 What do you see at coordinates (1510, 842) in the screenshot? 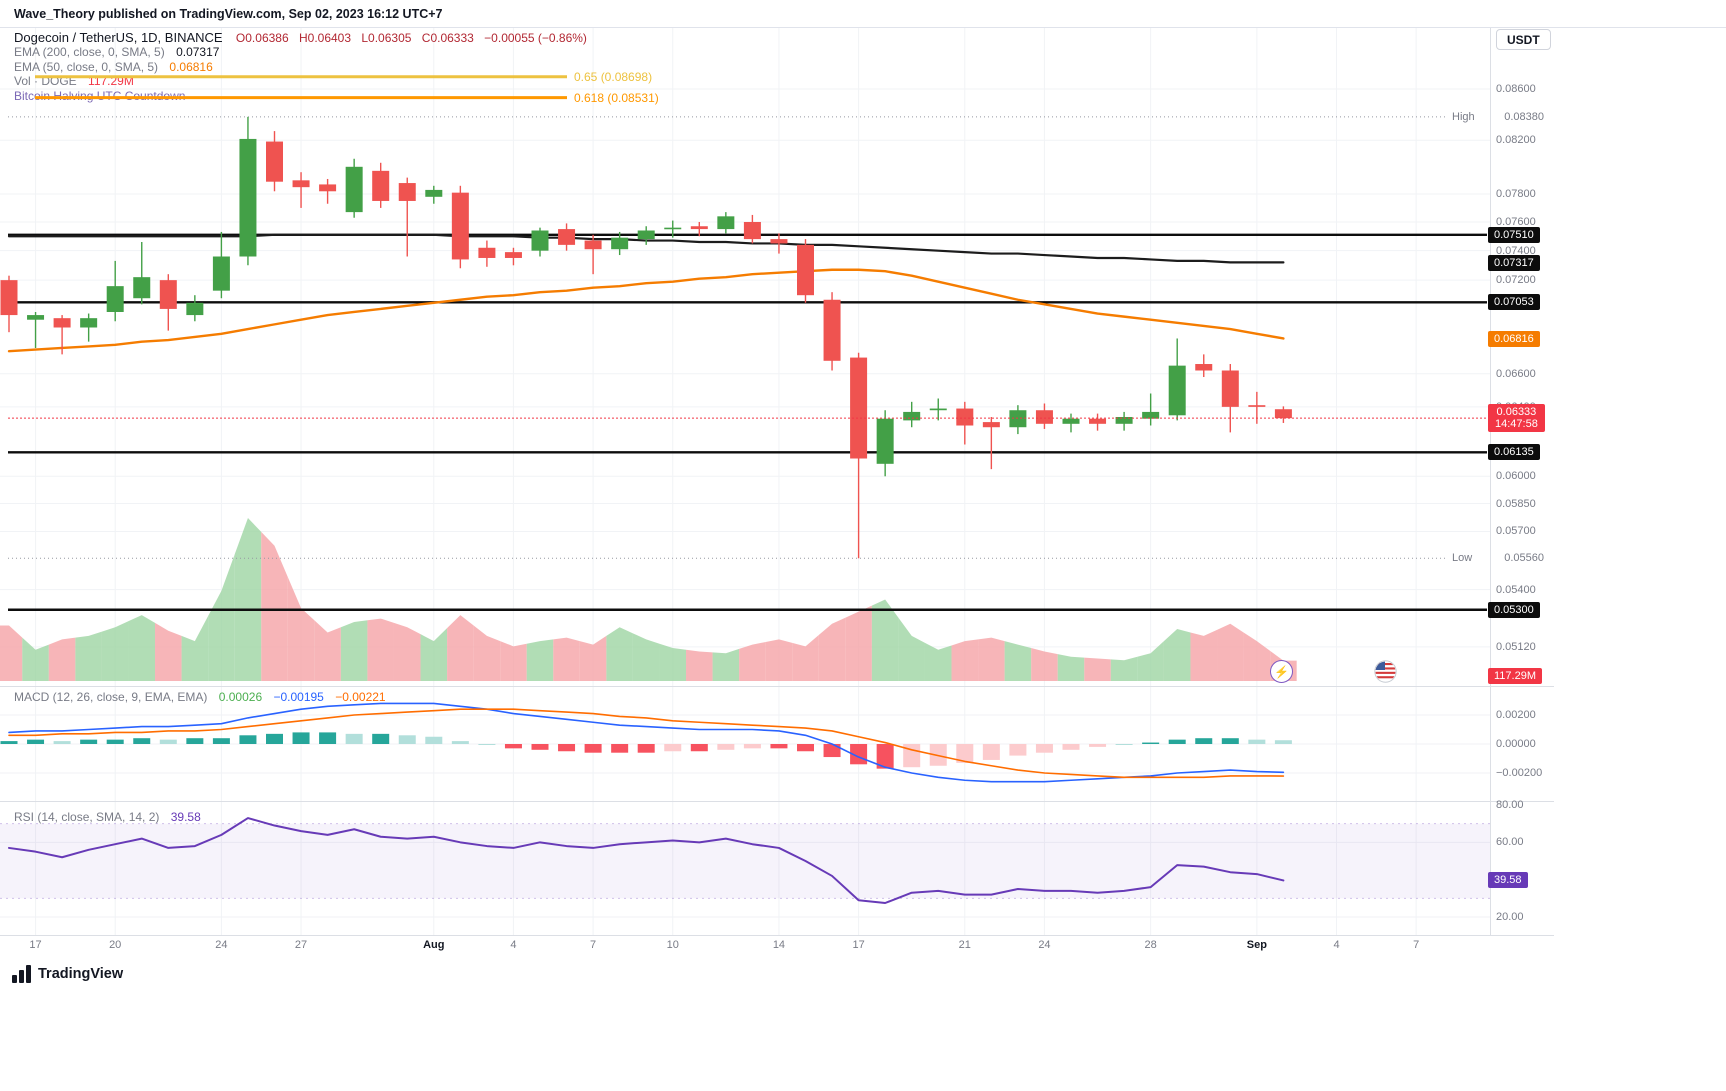
I see `rsi-tick: 60.00` at bounding box center [1510, 842].